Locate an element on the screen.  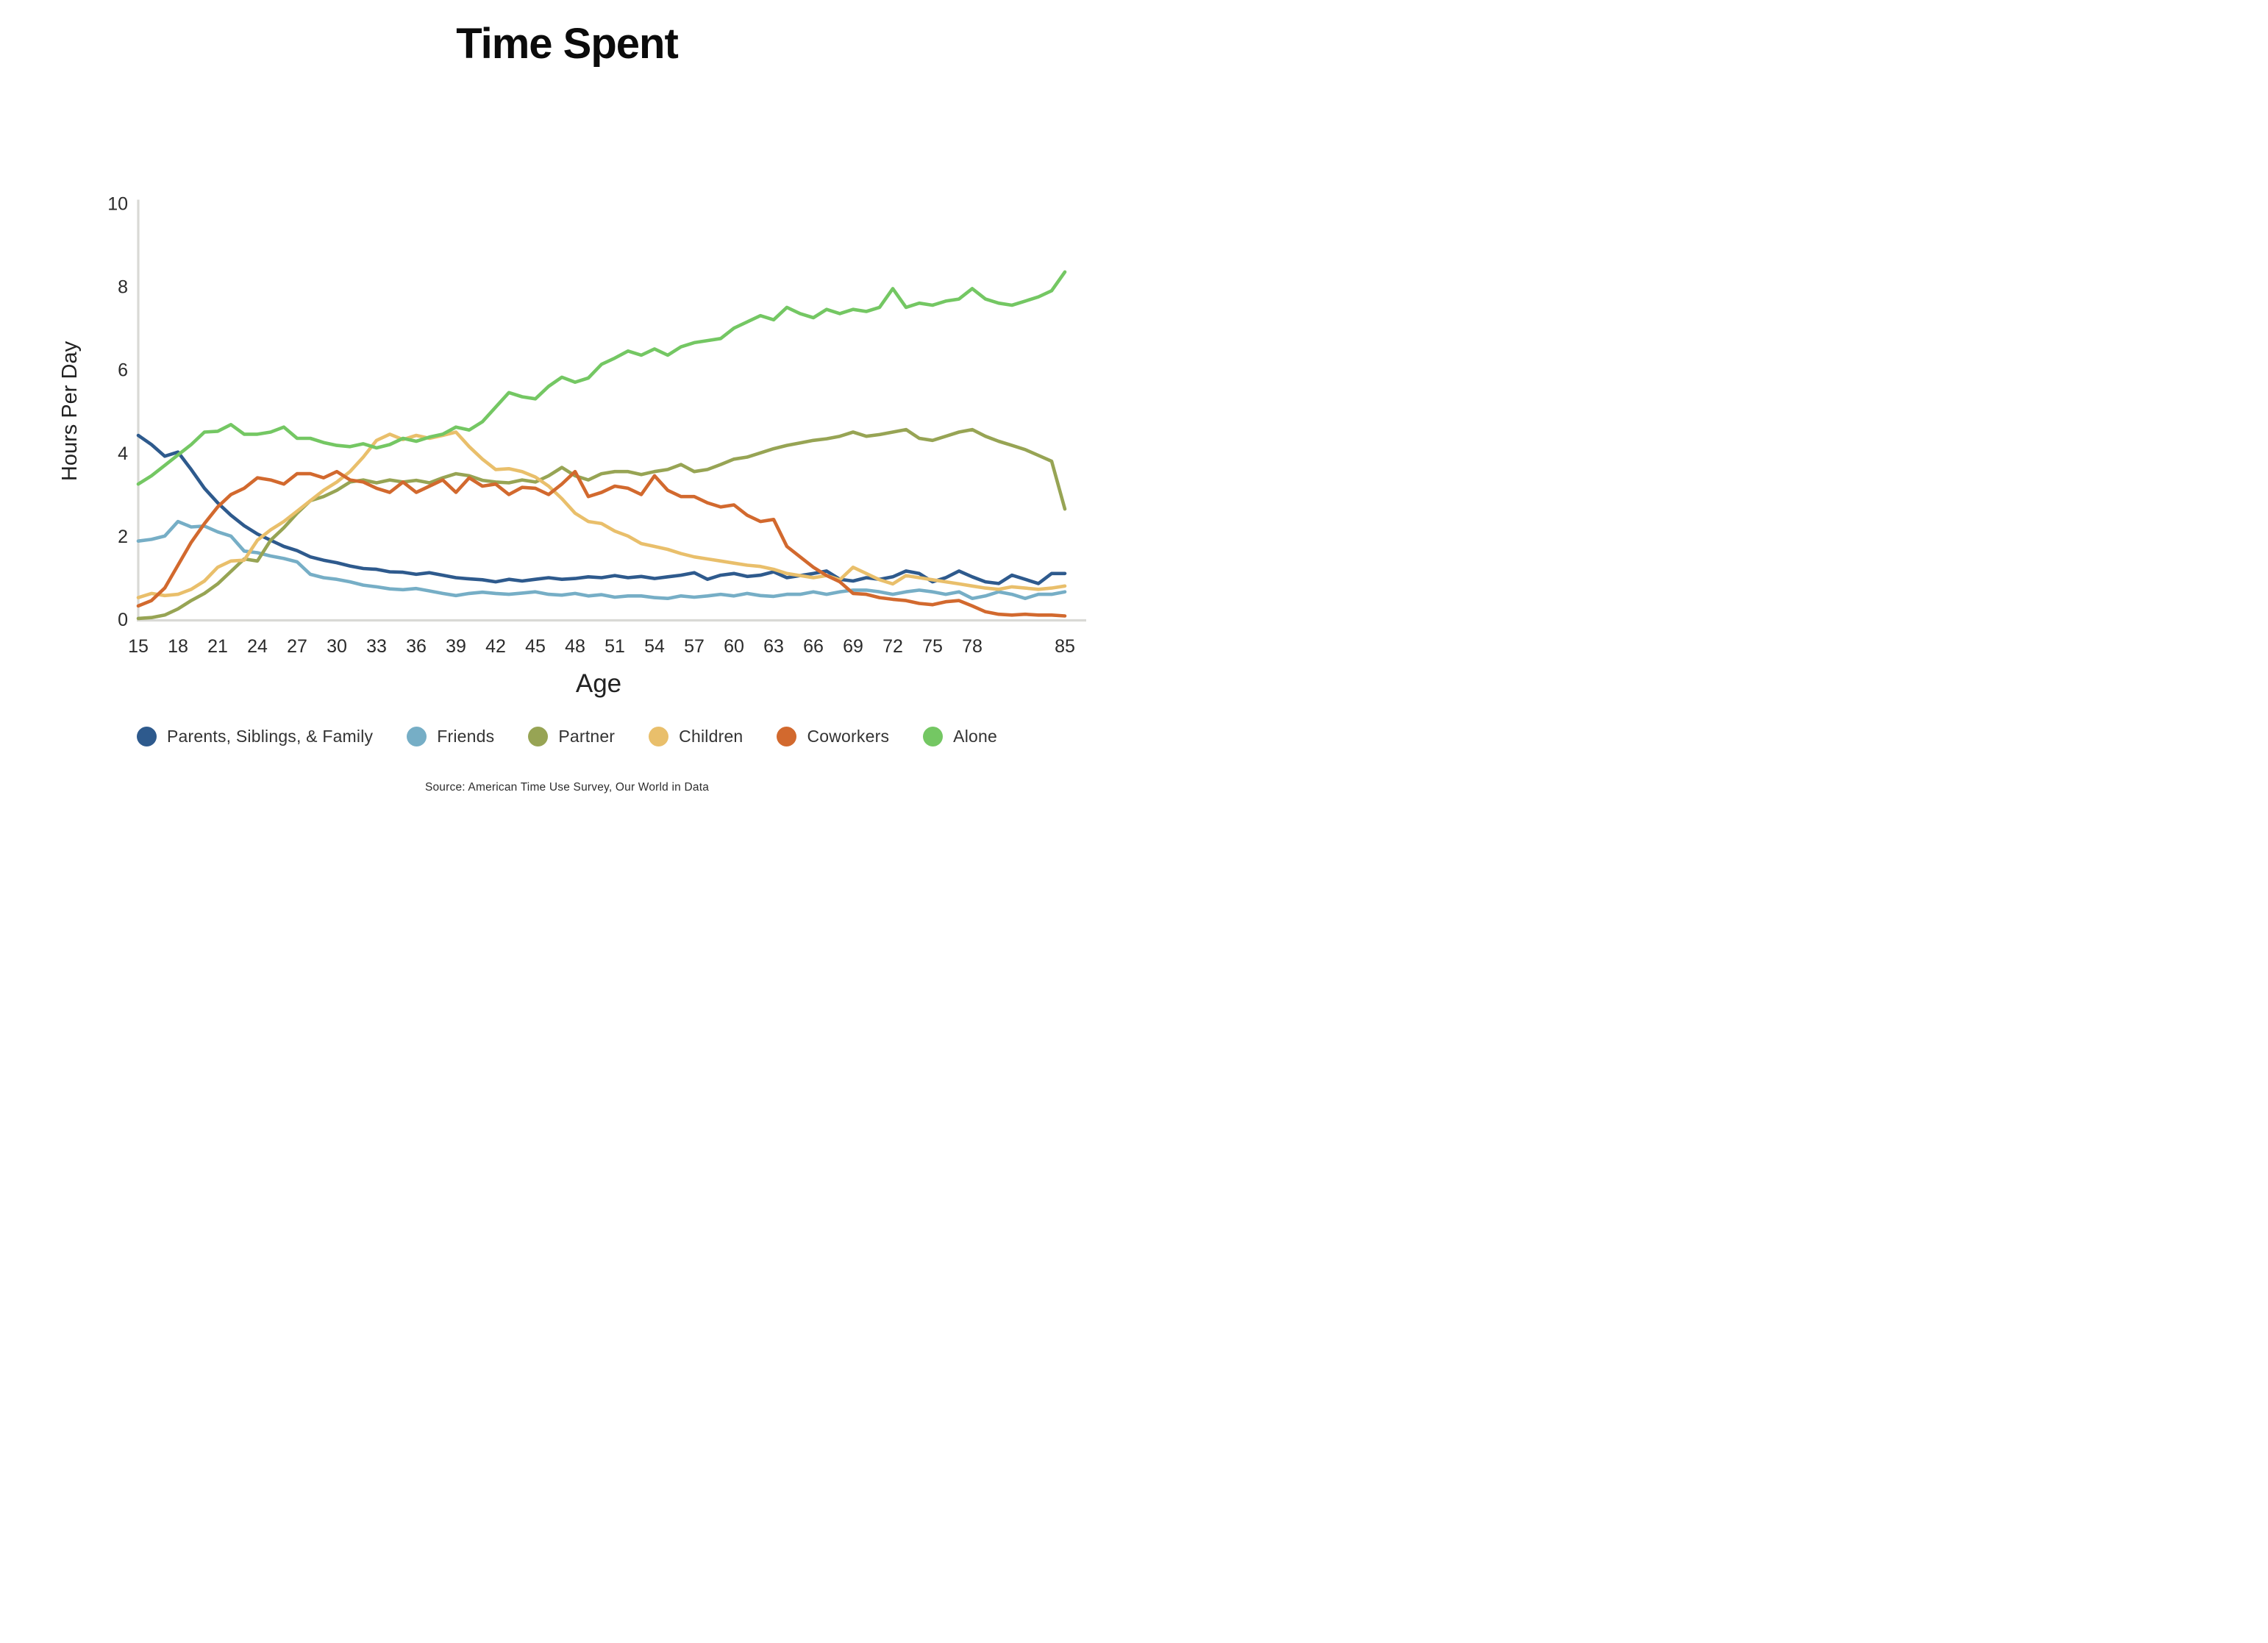
x-tick-label: 66 is located at coordinates (813, 646).